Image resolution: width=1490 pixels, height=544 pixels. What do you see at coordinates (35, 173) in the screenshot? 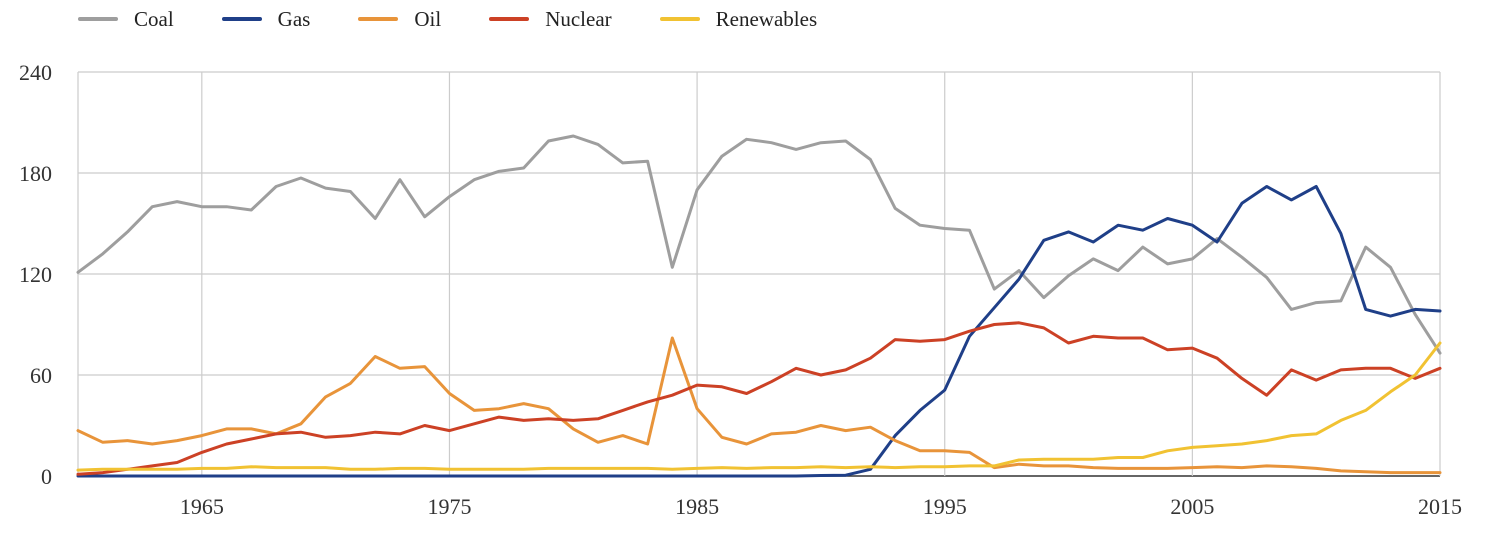
I see `y-tick-label-180: 180` at bounding box center [35, 173].